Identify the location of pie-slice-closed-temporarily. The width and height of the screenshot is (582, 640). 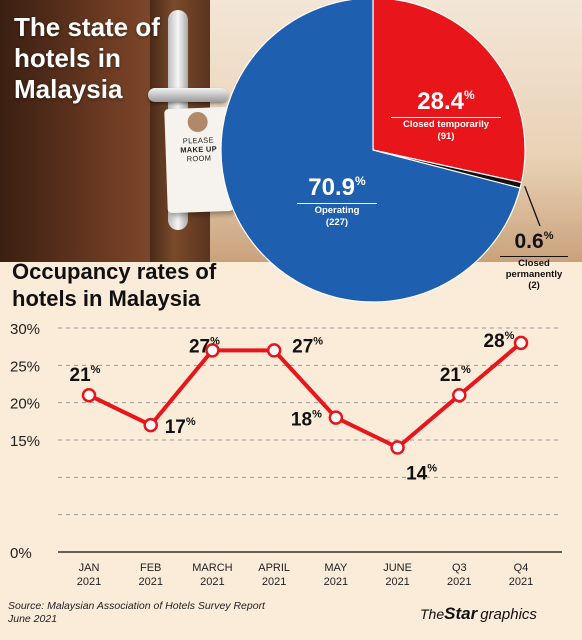
(449, 92).